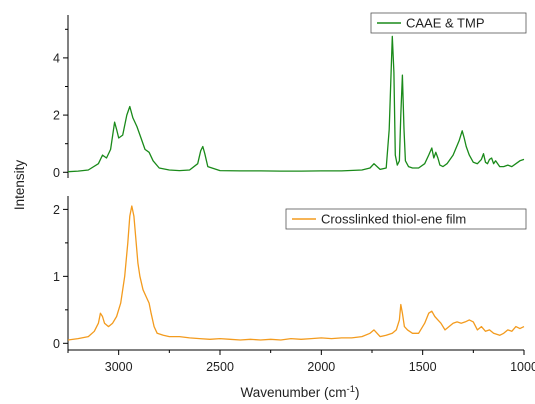  I want to click on legend-label: CAAE & TMP, so click(445, 23).